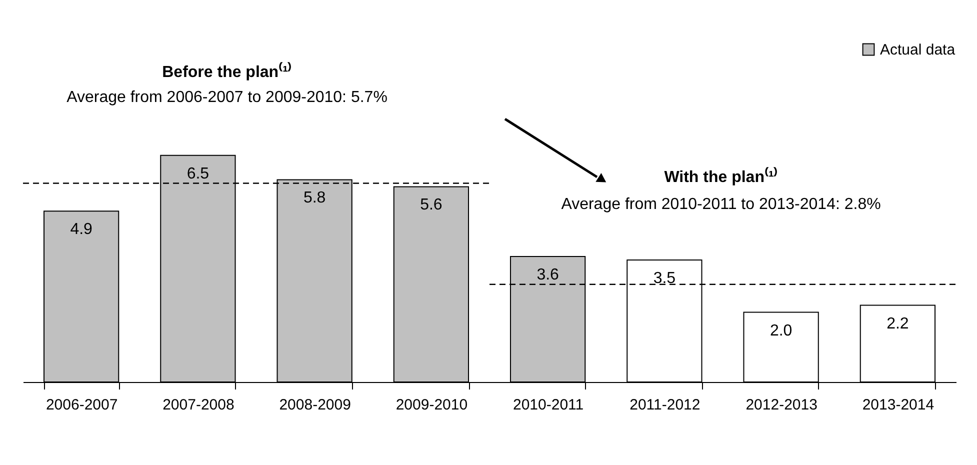  Describe the element at coordinates (781, 331) in the screenshot. I see `data-label: 2.0` at that location.